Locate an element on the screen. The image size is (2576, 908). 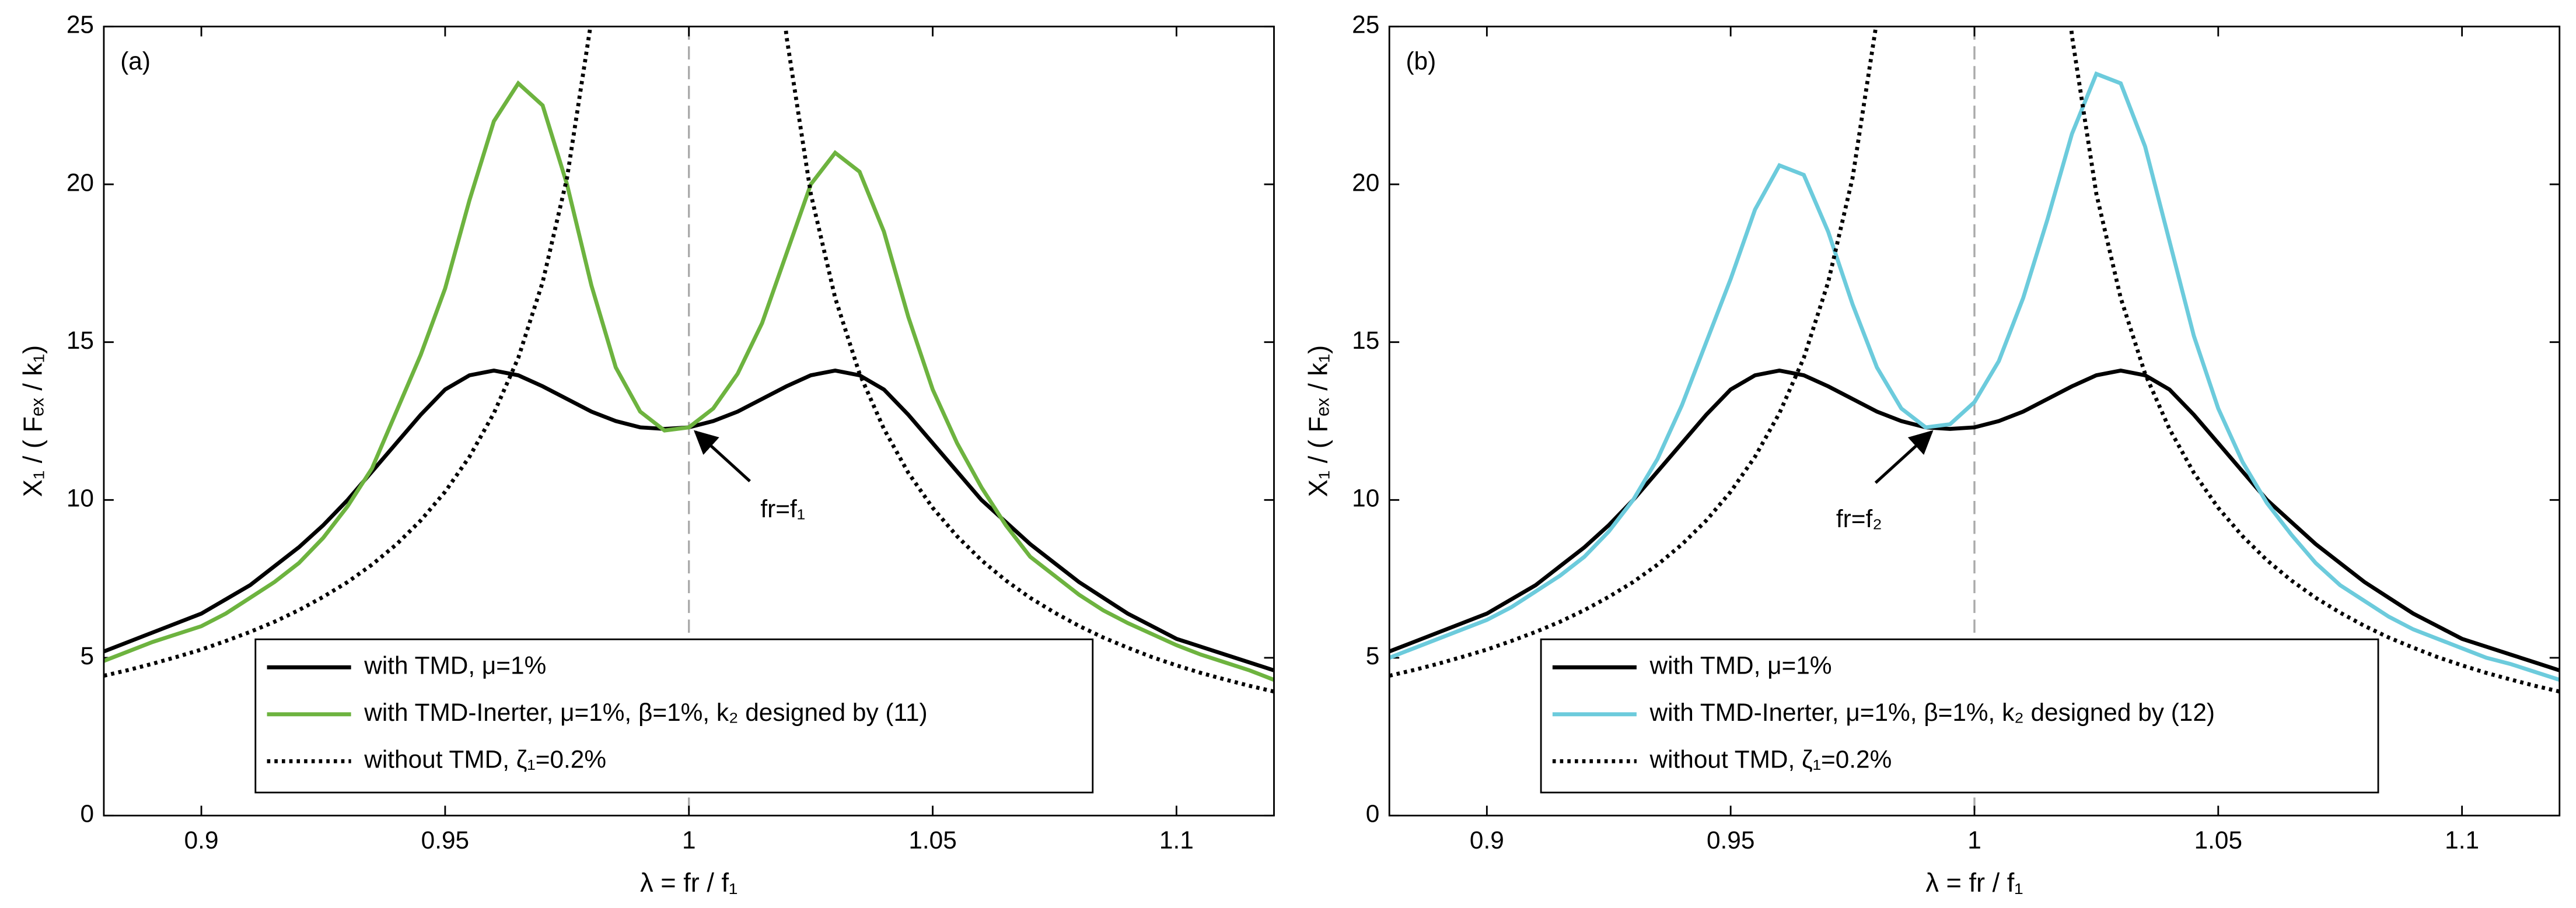
annotation: fr=f₂ is located at coordinates (1859, 518).